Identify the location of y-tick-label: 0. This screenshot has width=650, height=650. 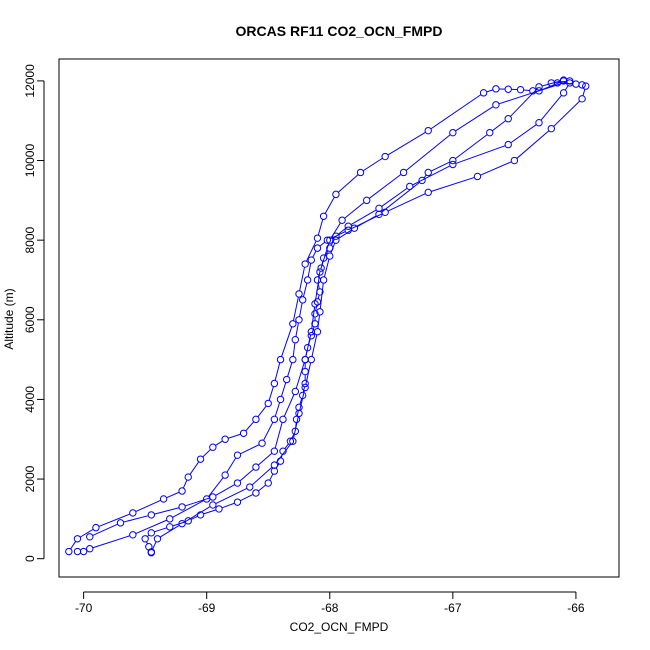
(30, 558).